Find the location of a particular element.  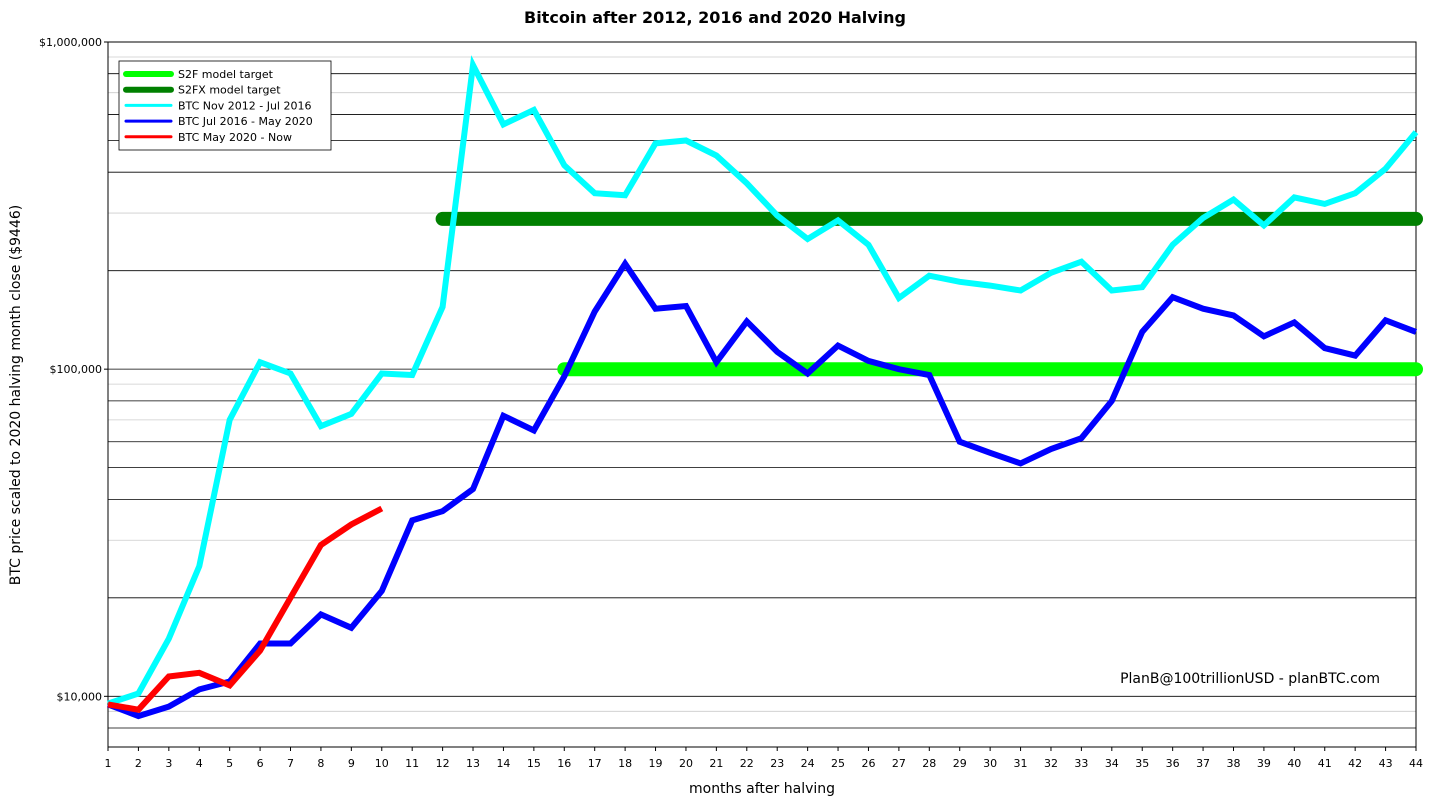

legend-label-4: BTC Jul 2016 - May 2020 is located at coordinates (245, 121).